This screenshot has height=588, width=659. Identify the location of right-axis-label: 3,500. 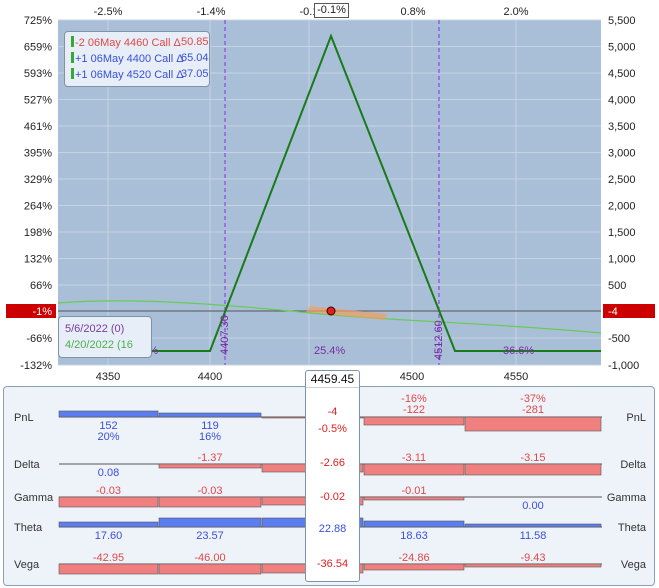
(622, 127).